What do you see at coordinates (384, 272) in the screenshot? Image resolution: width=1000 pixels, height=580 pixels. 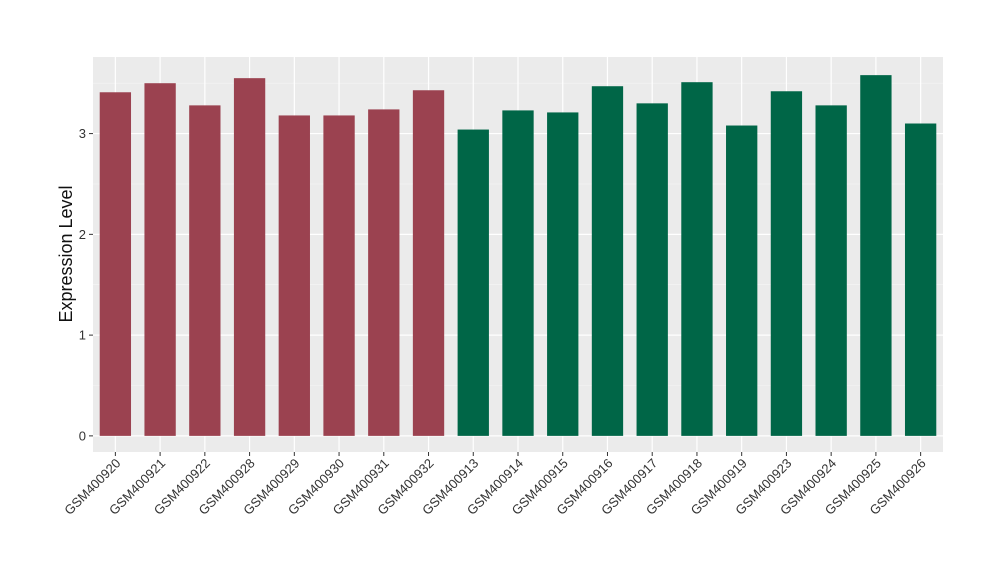 I see `bar-GSM400931` at bounding box center [384, 272].